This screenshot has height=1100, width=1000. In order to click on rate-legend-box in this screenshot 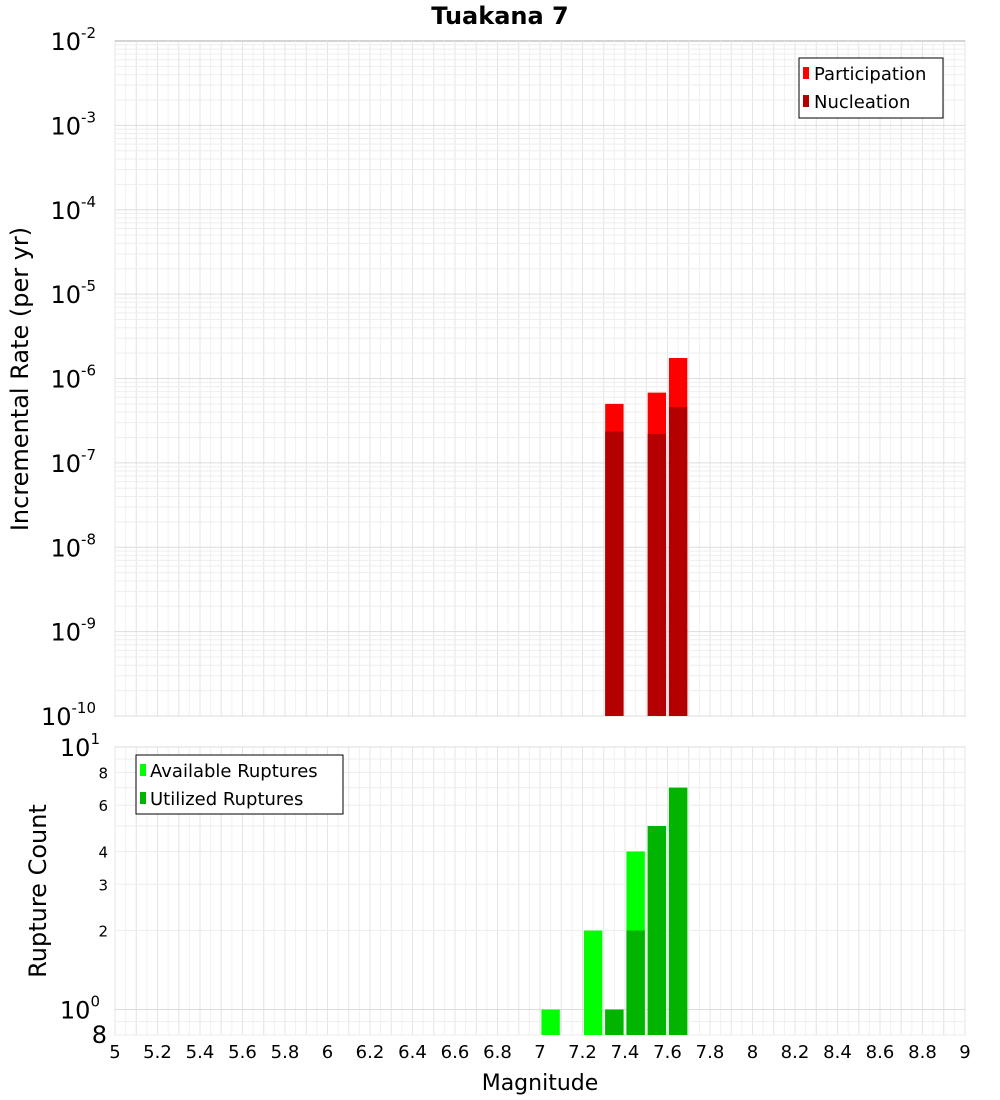, I will do `click(871, 88)`.